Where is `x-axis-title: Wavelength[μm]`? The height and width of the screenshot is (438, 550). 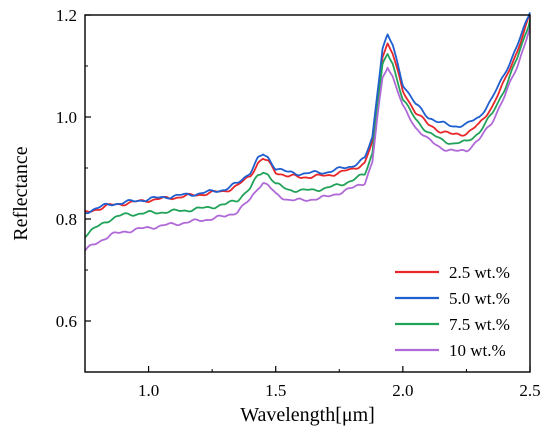
x-axis-title: Wavelength[μm] is located at coordinates (307, 415).